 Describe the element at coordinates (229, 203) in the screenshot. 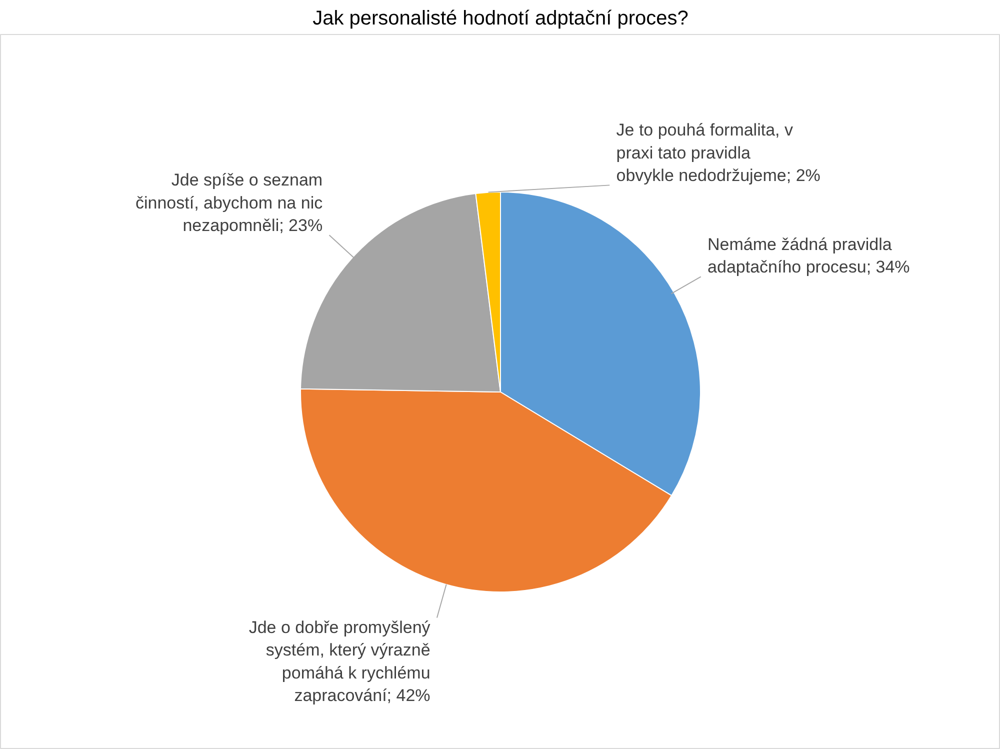

I see `slice-label: Jde spíše o seznam činností, abychom na nic nezapomněli; 23%` at that location.